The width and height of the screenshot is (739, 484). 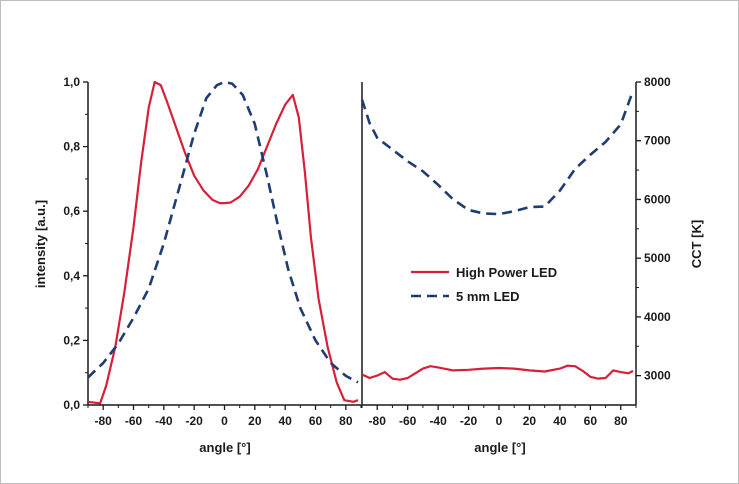 What do you see at coordinates (506, 272) in the screenshot?
I see `legend-label-high-power-led: High Power LED` at bounding box center [506, 272].